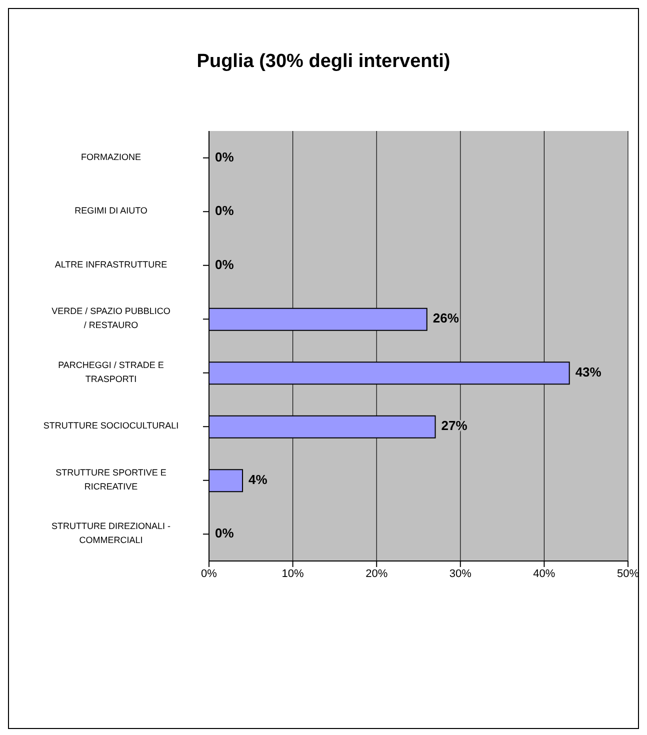  What do you see at coordinates (544, 574) in the screenshot?
I see `x-tick-label: 40%` at bounding box center [544, 574].